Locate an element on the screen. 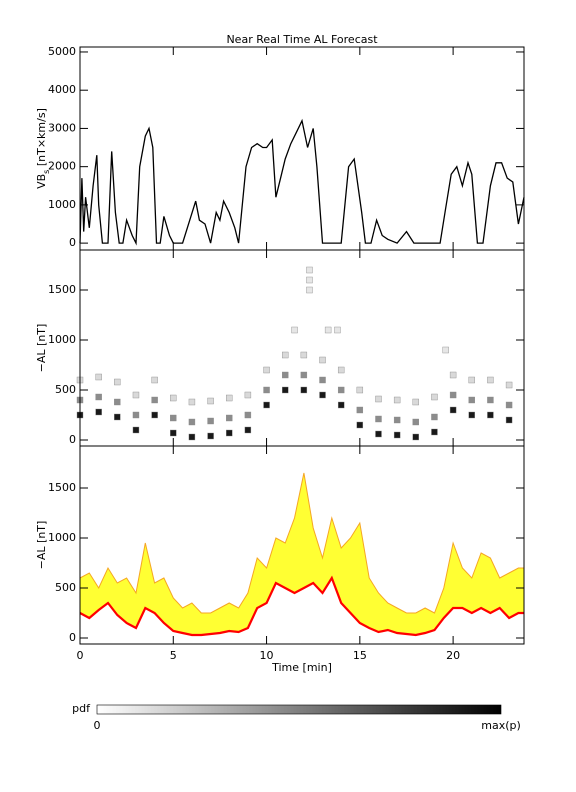 The width and height of the screenshot is (576, 792). y-axis-label-part: VB is located at coordinates (41, 181).